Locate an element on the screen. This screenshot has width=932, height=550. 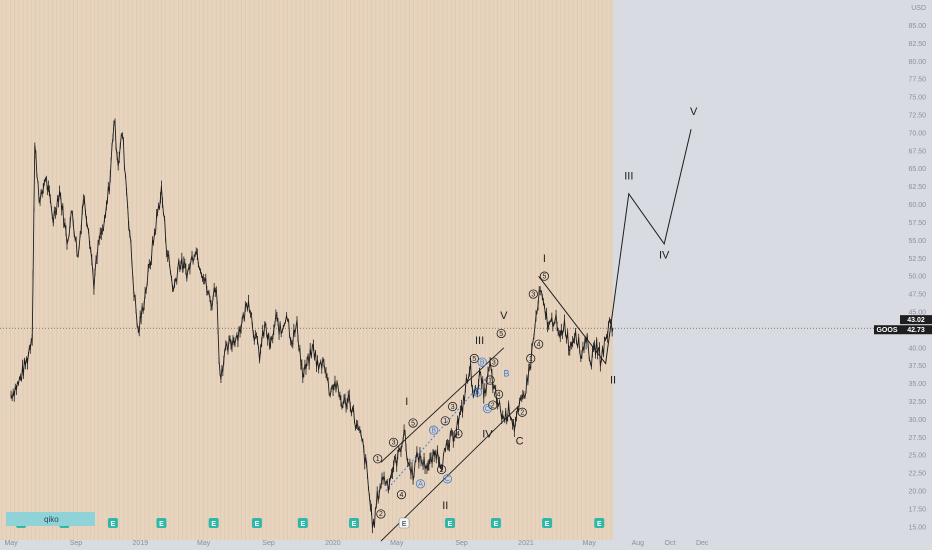
symbol-label: GOOS is located at coordinates (886, 330).